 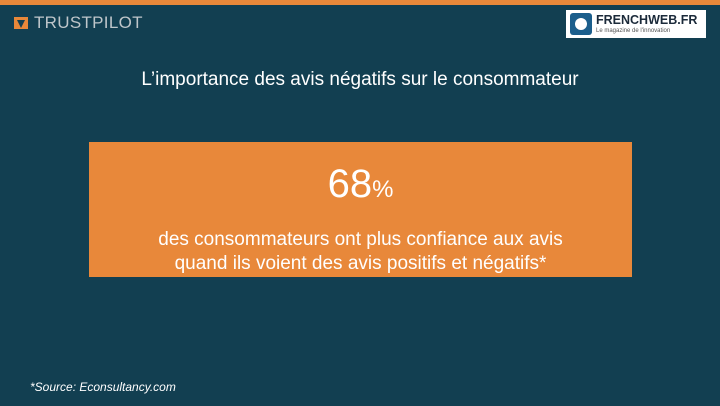 What do you see at coordinates (88, 22) in the screenshot?
I see `logo-text: TRUSTPILOT` at bounding box center [88, 22].